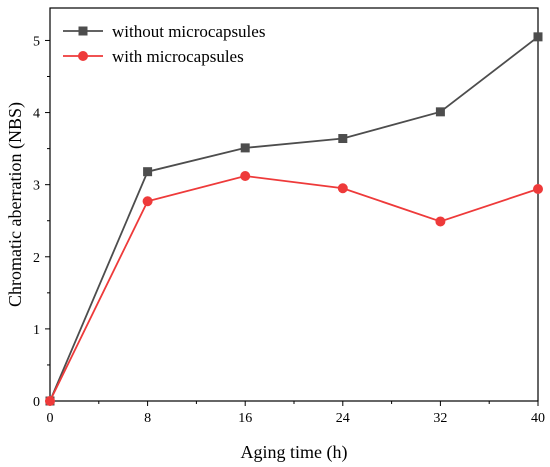 The height and width of the screenshot is (467, 550). I want to click on x-tick-label-8: 8, so click(147, 418).